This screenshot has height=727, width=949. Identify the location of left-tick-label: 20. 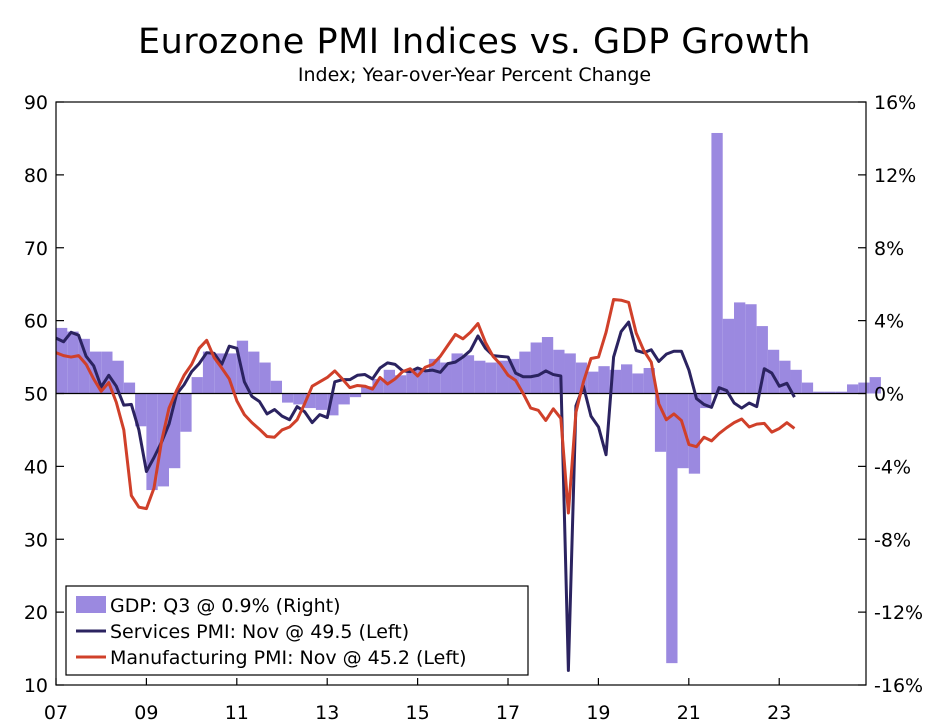
(36, 613).